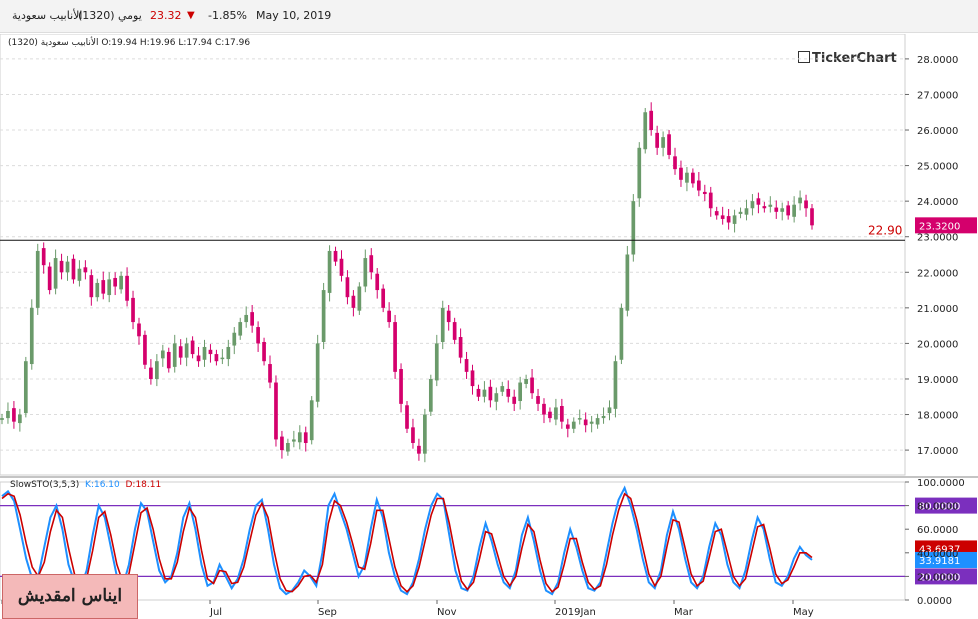 Image resolution: width=978 pixels, height=619 pixels. I want to click on stochastic-tick-label: 80.0000, so click(937, 507).